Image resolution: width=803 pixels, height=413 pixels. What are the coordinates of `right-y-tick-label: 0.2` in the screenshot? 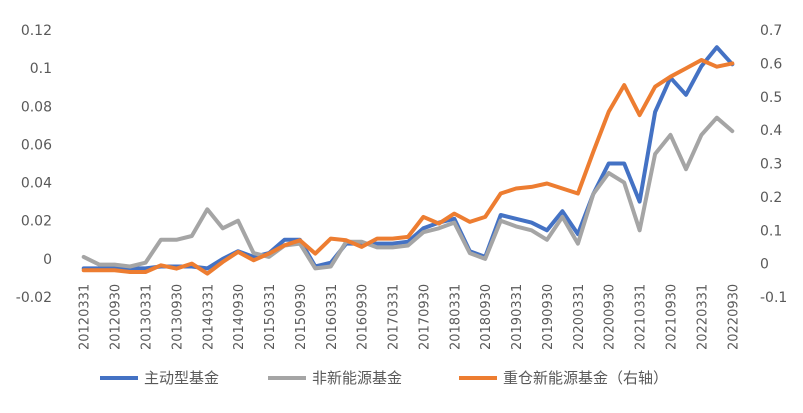 It's located at (771, 198).